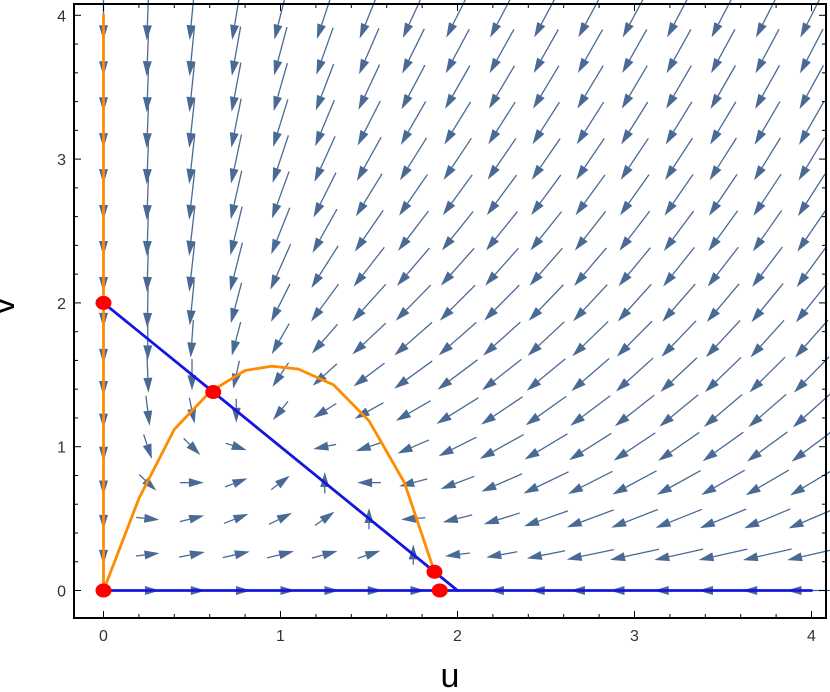  What do you see at coordinates (457, 636) in the screenshot?
I see `x-tick-labels: 0 1 2 3 4` at bounding box center [457, 636].